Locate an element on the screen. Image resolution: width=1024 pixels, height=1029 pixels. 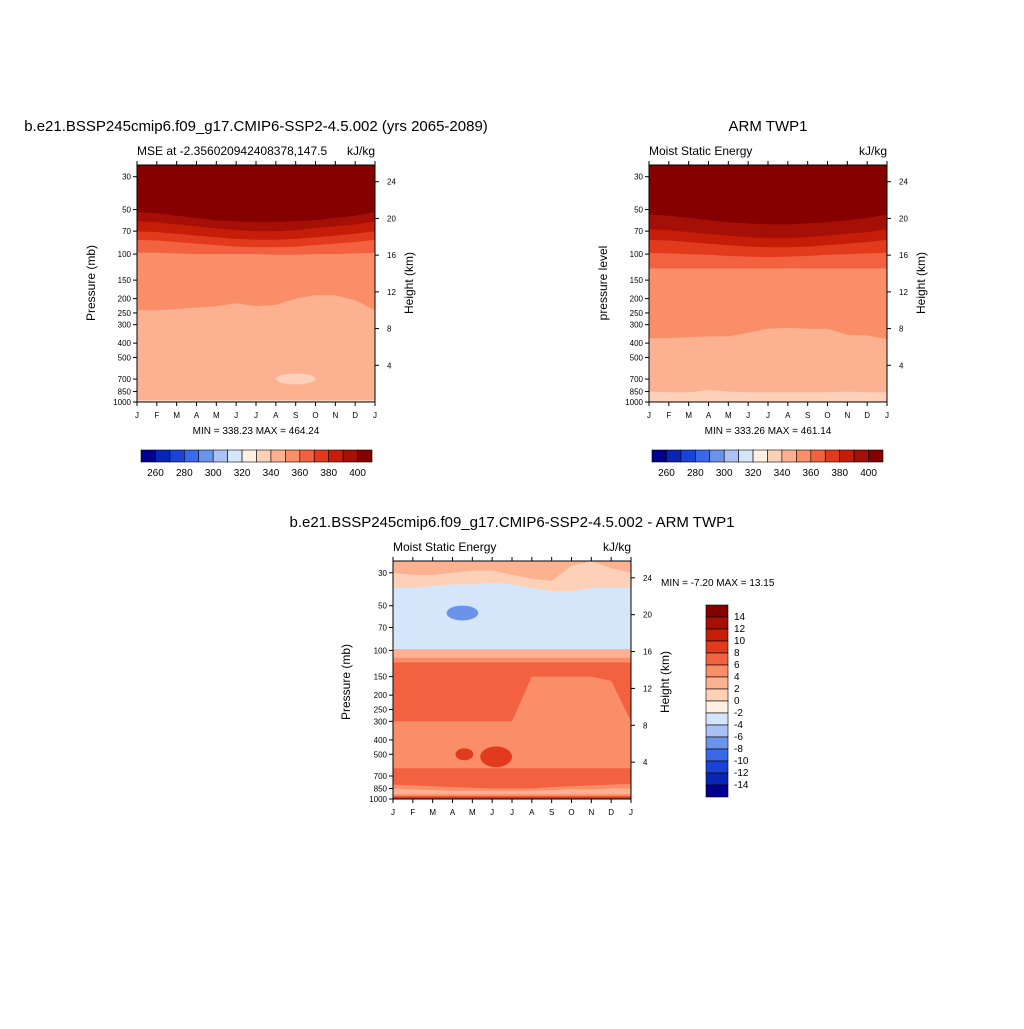
panel3-stats: MIN = -7.20 MAX = 13.15 is located at coordinates (718, 583).